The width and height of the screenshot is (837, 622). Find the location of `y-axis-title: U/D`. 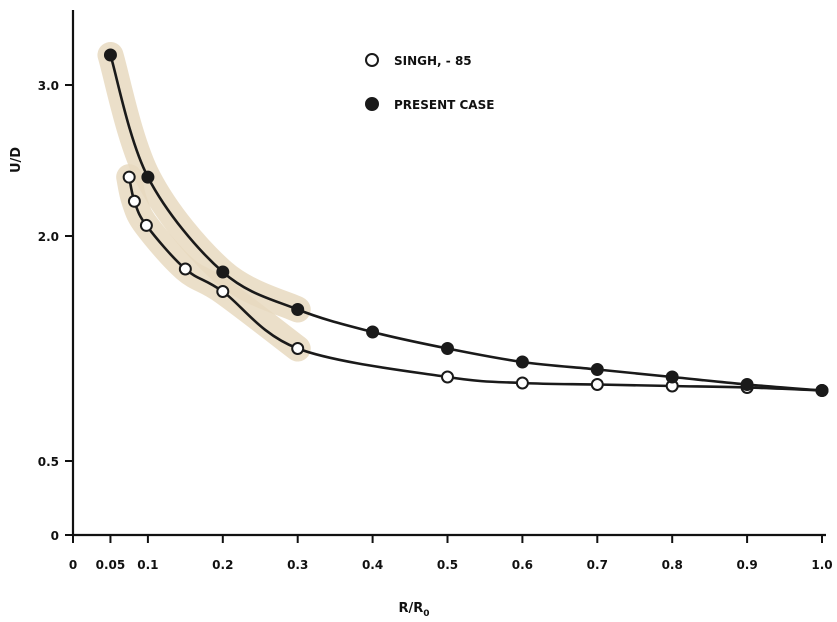

y-axis-title: U/D is located at coordinates (16, 160).